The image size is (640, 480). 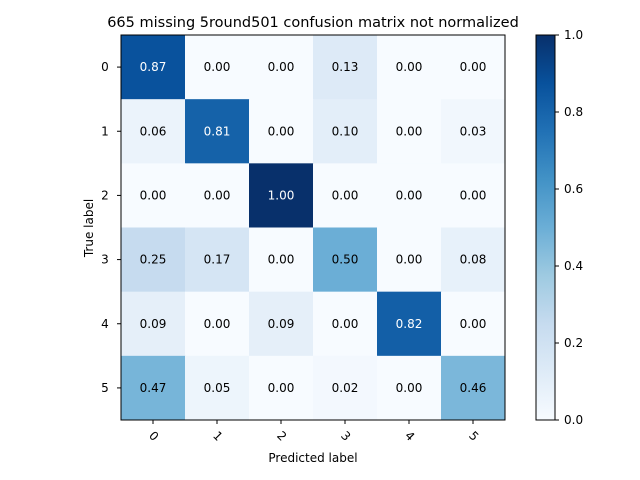 I want to click on colorbar-tick-label: 0.2, so click(x=573, y=343).